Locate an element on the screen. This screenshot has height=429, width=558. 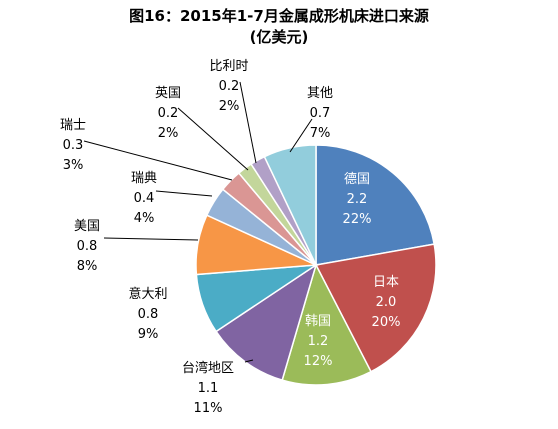
slice-label: 瑞典 0.4 4% is located at coordinates (144, 198).